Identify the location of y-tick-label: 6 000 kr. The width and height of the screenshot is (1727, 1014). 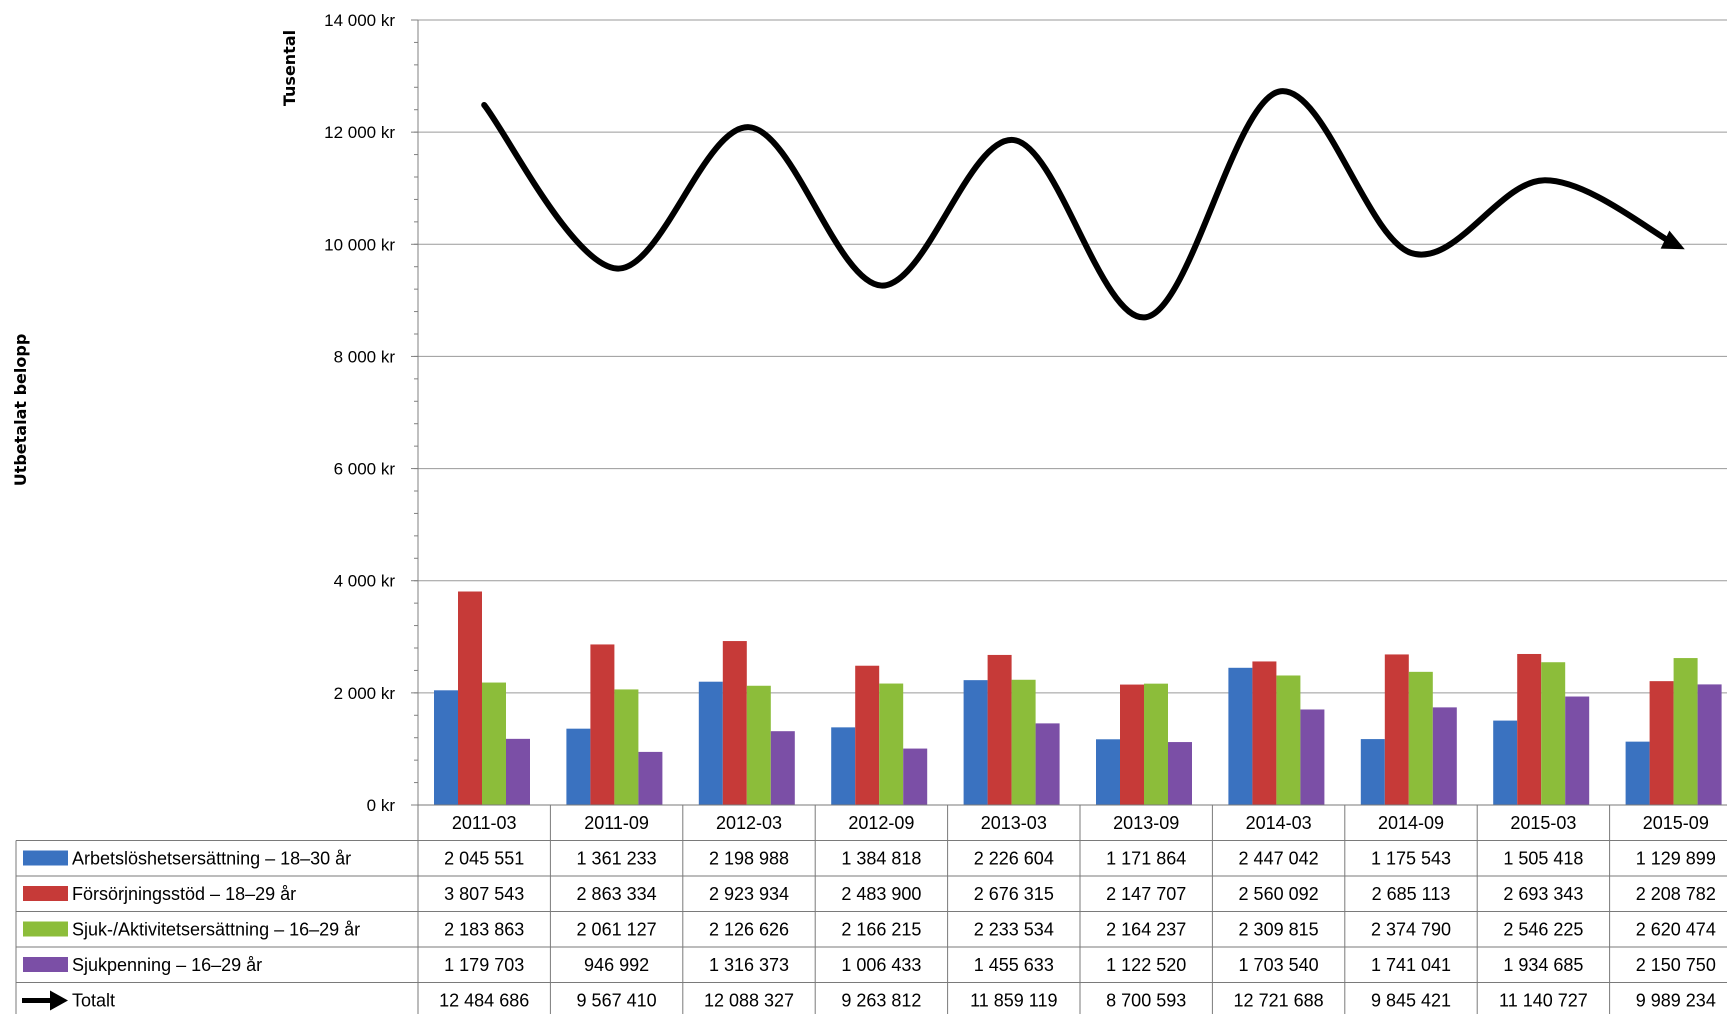
(365, 469).